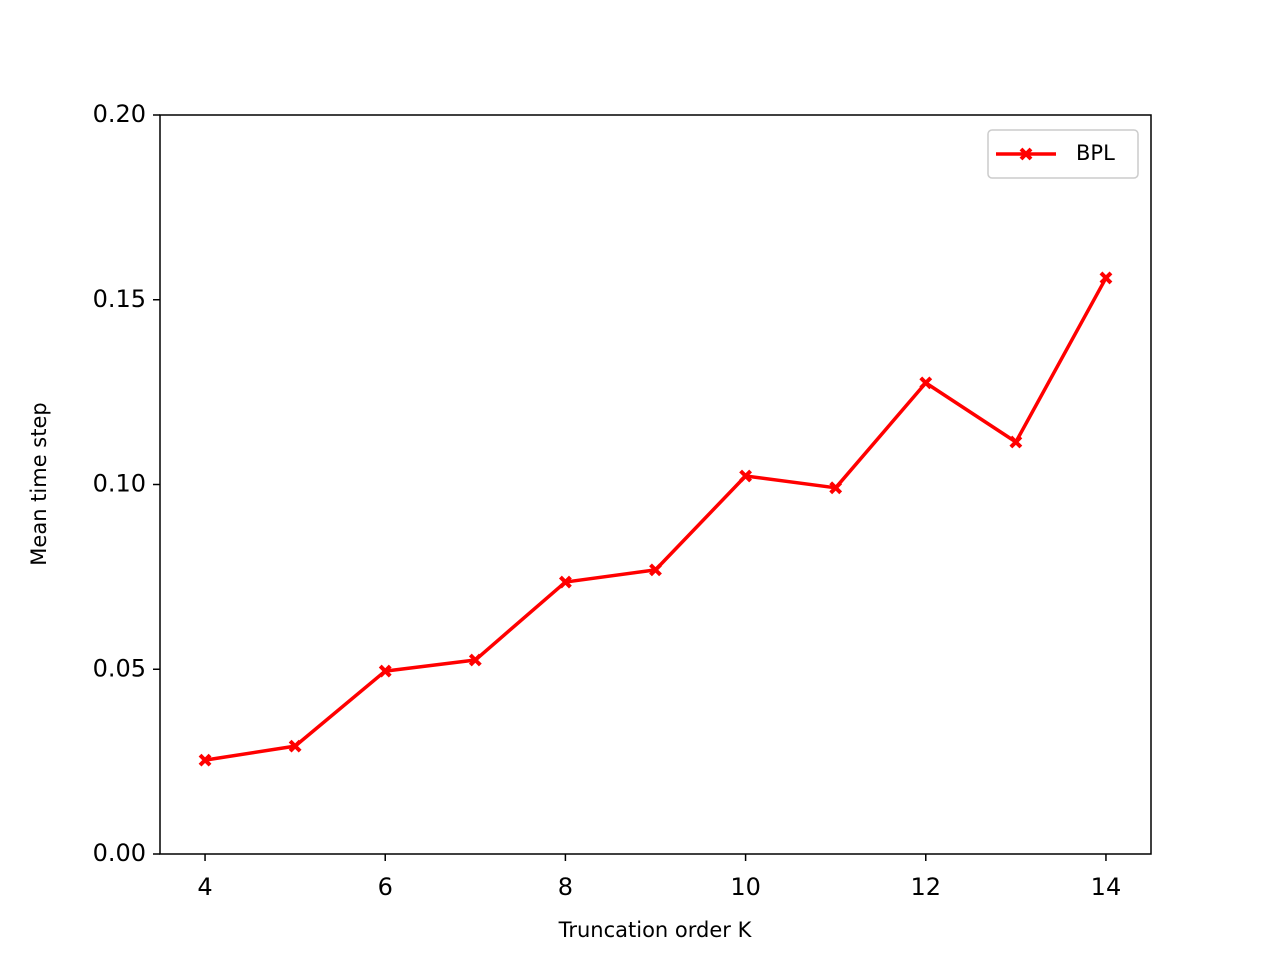 The height and width of the screenshot is (960, 1280). I want to click on x-tick-label: 10, so click(745, 887).